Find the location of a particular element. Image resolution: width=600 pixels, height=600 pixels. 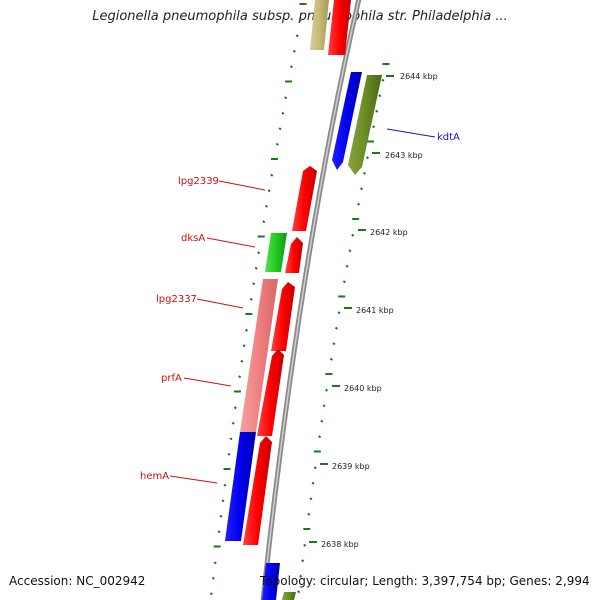

gene-top-red-arrow is located at coordinates (339, 27).